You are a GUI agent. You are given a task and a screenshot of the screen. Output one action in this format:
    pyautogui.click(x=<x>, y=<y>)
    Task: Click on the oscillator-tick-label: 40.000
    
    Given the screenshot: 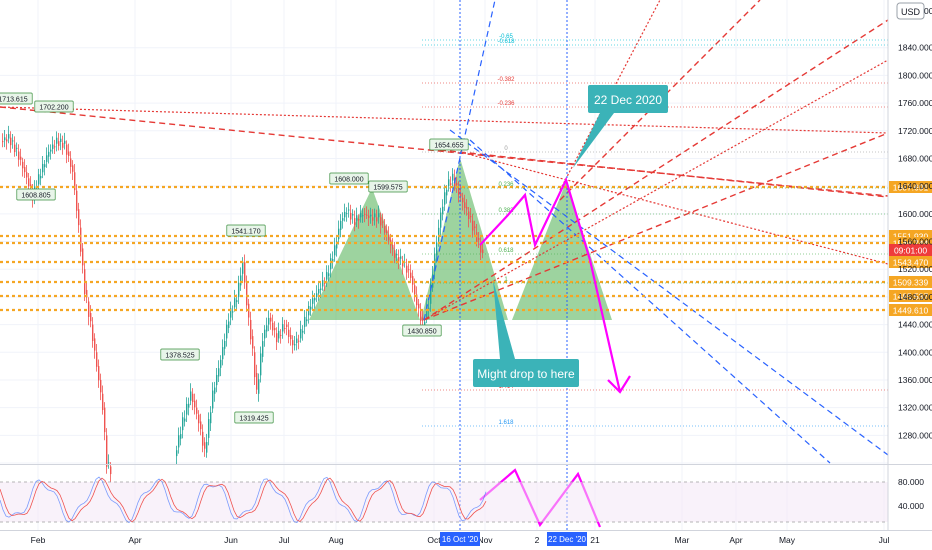 What is the action you would take?
    pyautogui.click(x=911, y=506)
    